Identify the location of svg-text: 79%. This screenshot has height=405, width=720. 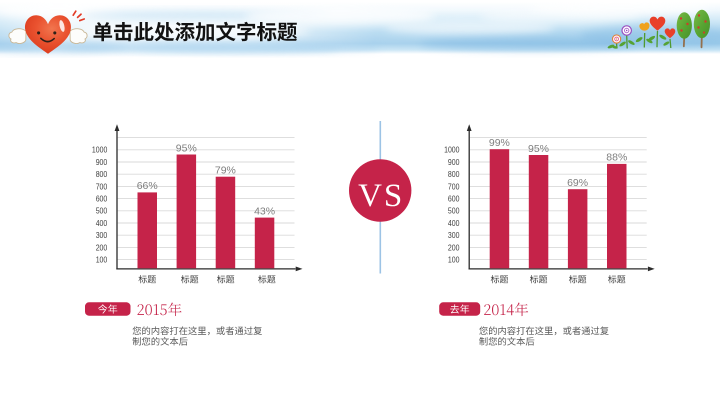
(225, 171).